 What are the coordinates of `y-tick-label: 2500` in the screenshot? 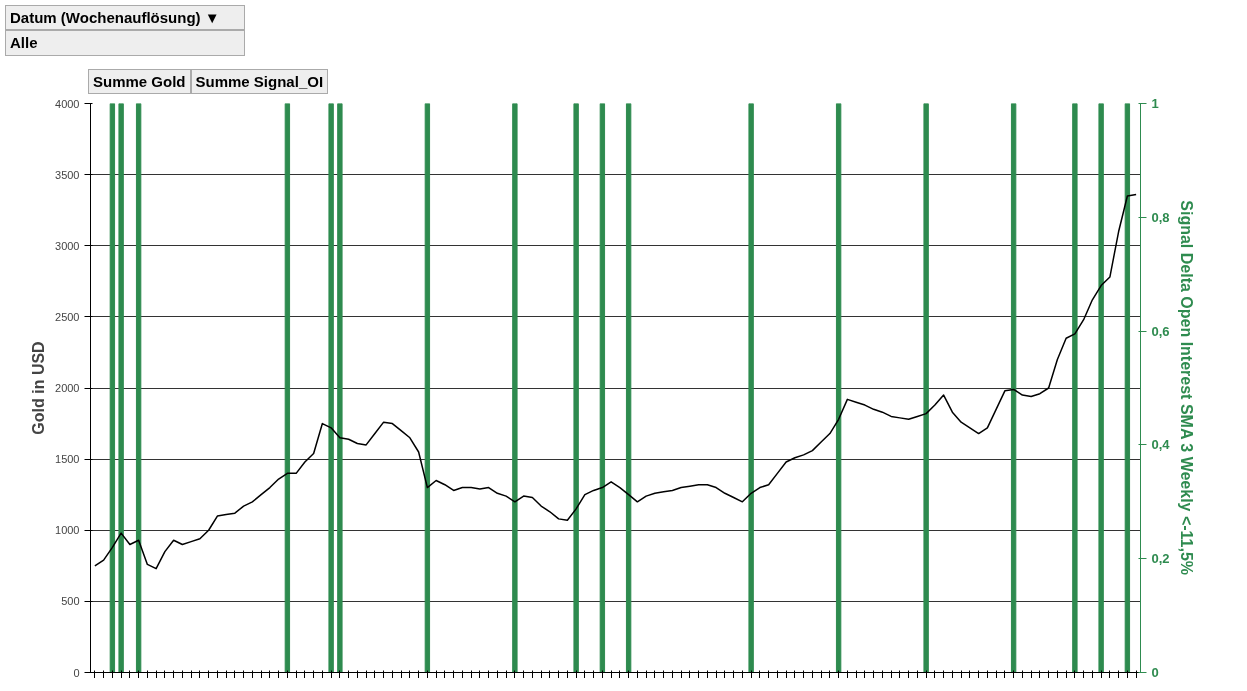 It's located at (67, 316).